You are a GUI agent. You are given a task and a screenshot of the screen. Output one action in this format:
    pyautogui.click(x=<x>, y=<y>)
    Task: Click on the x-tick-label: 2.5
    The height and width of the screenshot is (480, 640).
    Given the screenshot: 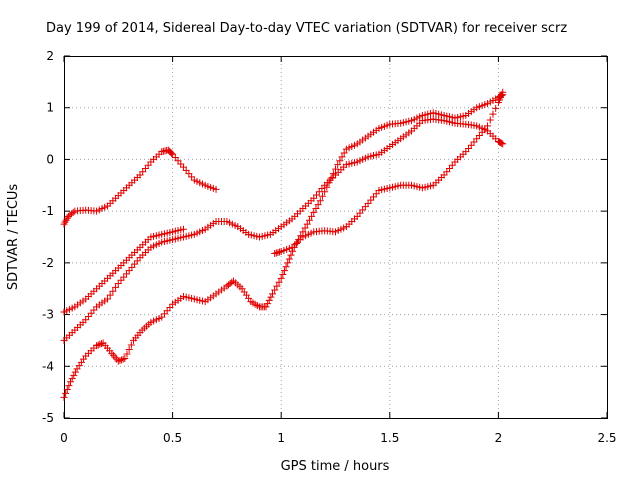 What is the action you would take?
    pyautogui.click(x=606, y=438)
    